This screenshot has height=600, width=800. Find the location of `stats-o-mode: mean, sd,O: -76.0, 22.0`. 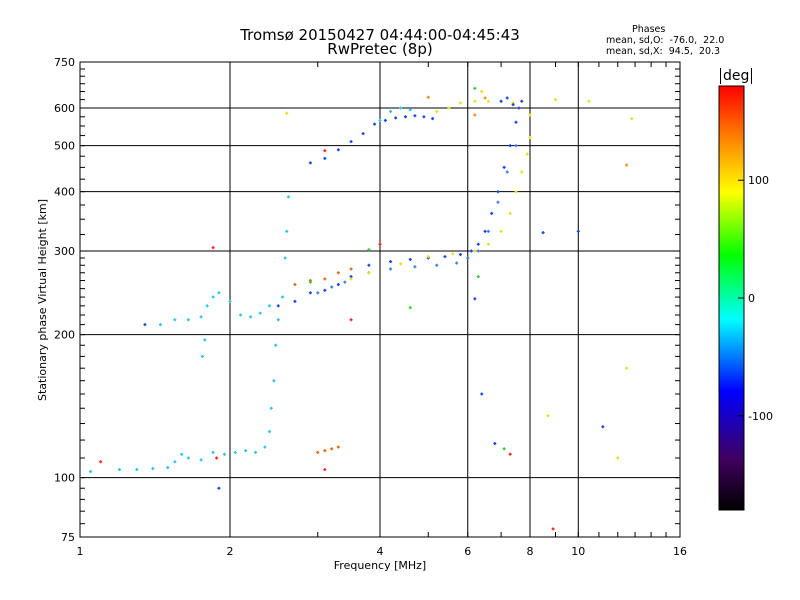

stats-o-mode: mean, sd,O: -76.0, 22.0 is located at coordinates (665, 40).